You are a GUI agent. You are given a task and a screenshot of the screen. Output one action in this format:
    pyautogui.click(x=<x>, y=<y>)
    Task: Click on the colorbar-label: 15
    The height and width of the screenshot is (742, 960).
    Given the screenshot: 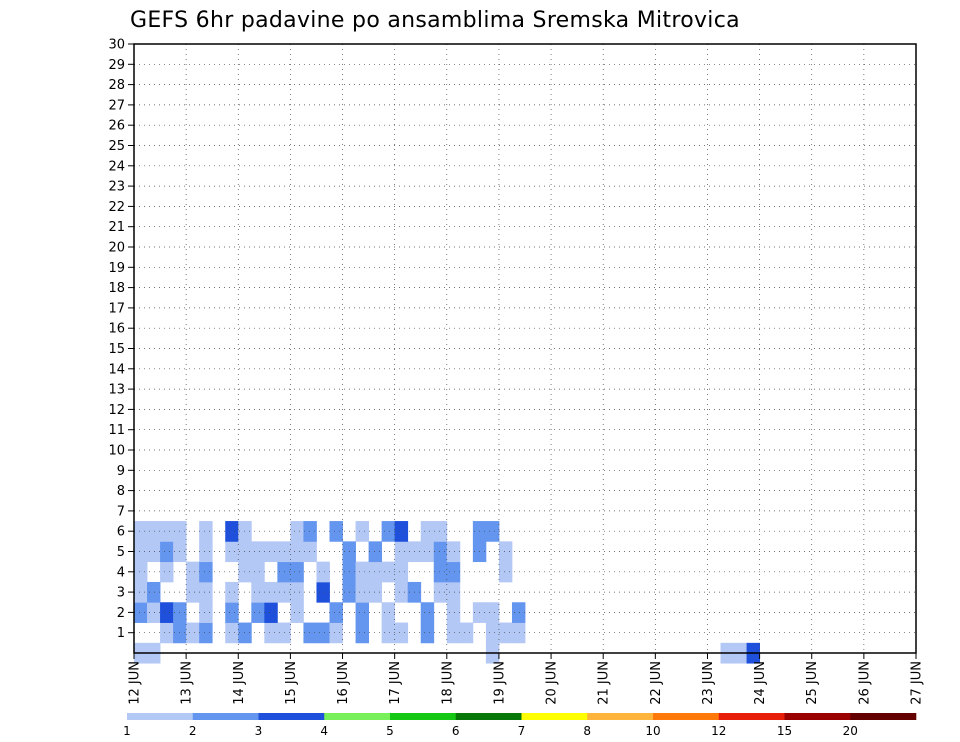 What is the action you would take?
    pyautogui.click(x=784, y=731)
    